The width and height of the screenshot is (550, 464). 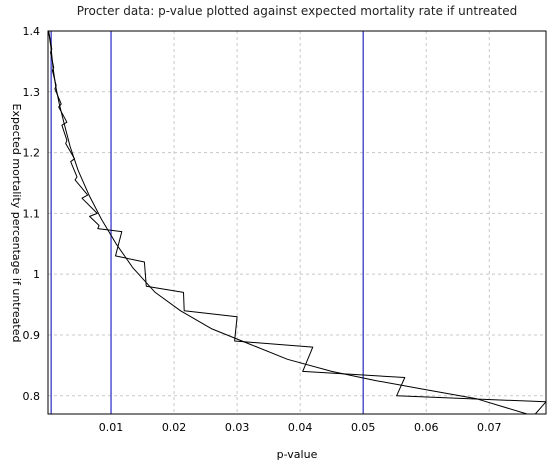 What do you see at coordinates (363, 427) in the screenshot?
I see `x-tick-label: 0.05` at bounding box center [363, 427].